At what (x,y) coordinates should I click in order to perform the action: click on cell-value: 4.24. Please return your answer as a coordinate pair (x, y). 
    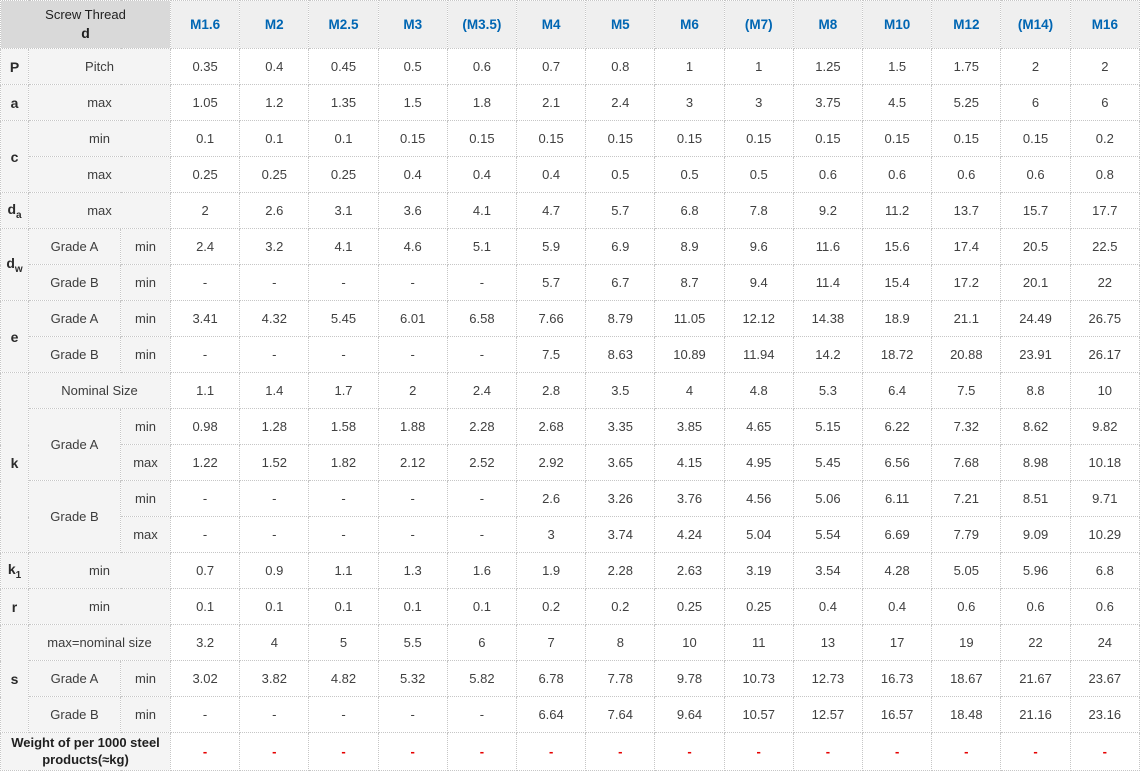
    Looking at the image, I should click on (689, 534).